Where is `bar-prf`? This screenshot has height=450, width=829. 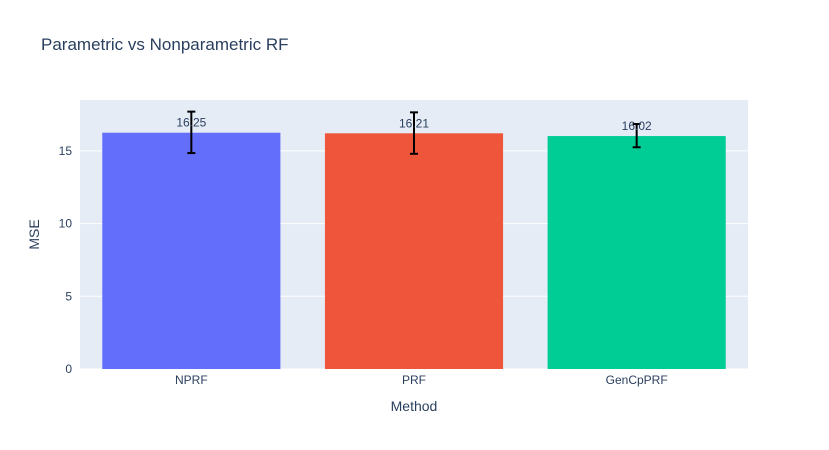
bar-prf is located at coordinates (414, 251).